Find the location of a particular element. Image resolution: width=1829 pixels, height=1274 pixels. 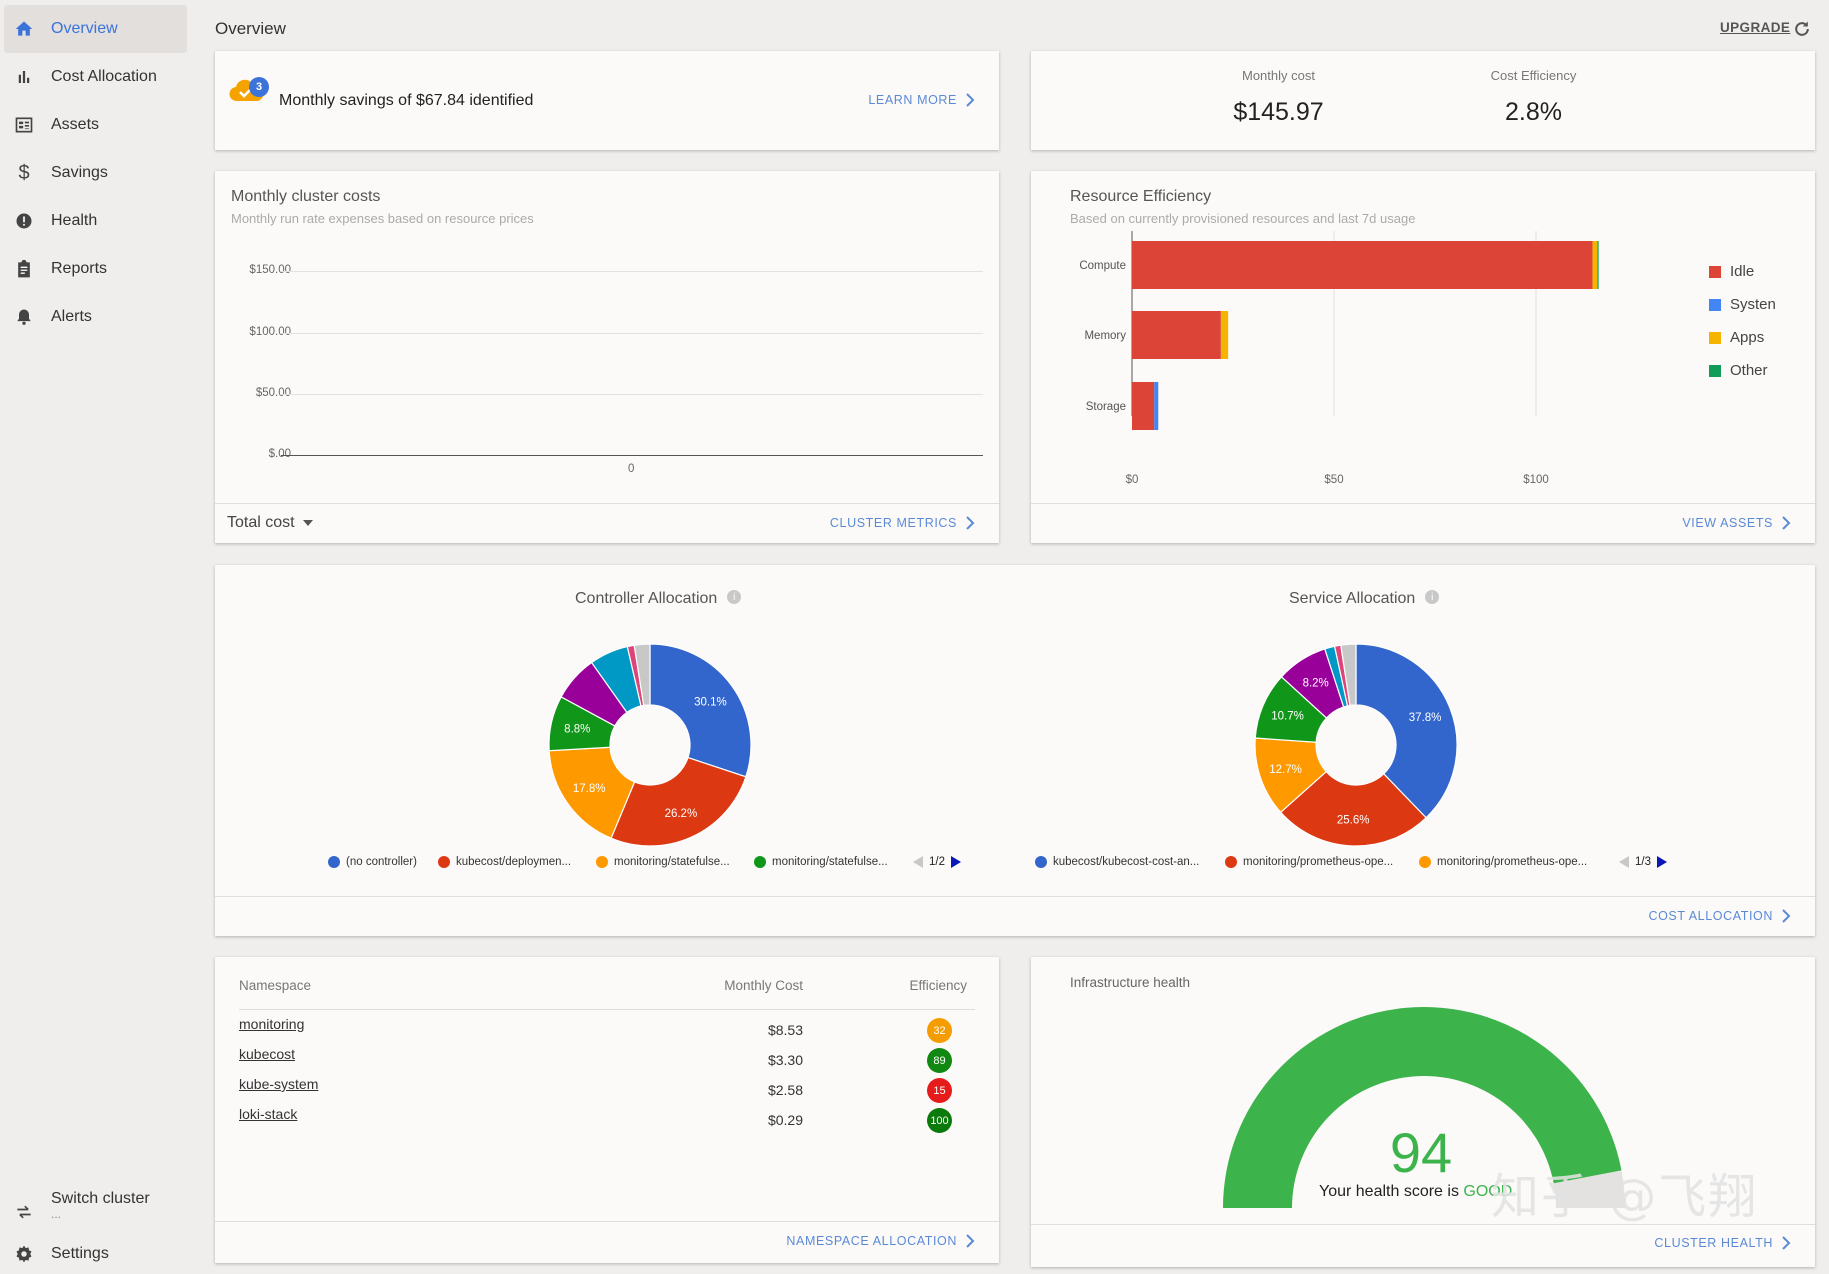

view-assets-link: VIEW ASSETS is located at coordinates (1736, 523).